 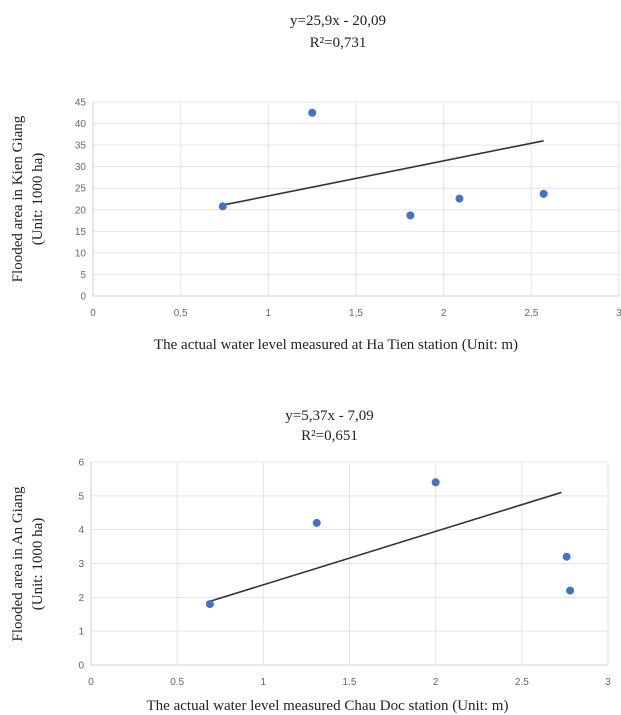 What do you see at coordinates (81, 530) in the screenshot?
I see `y-tick-label: 4` at bounding box center [81, 530].